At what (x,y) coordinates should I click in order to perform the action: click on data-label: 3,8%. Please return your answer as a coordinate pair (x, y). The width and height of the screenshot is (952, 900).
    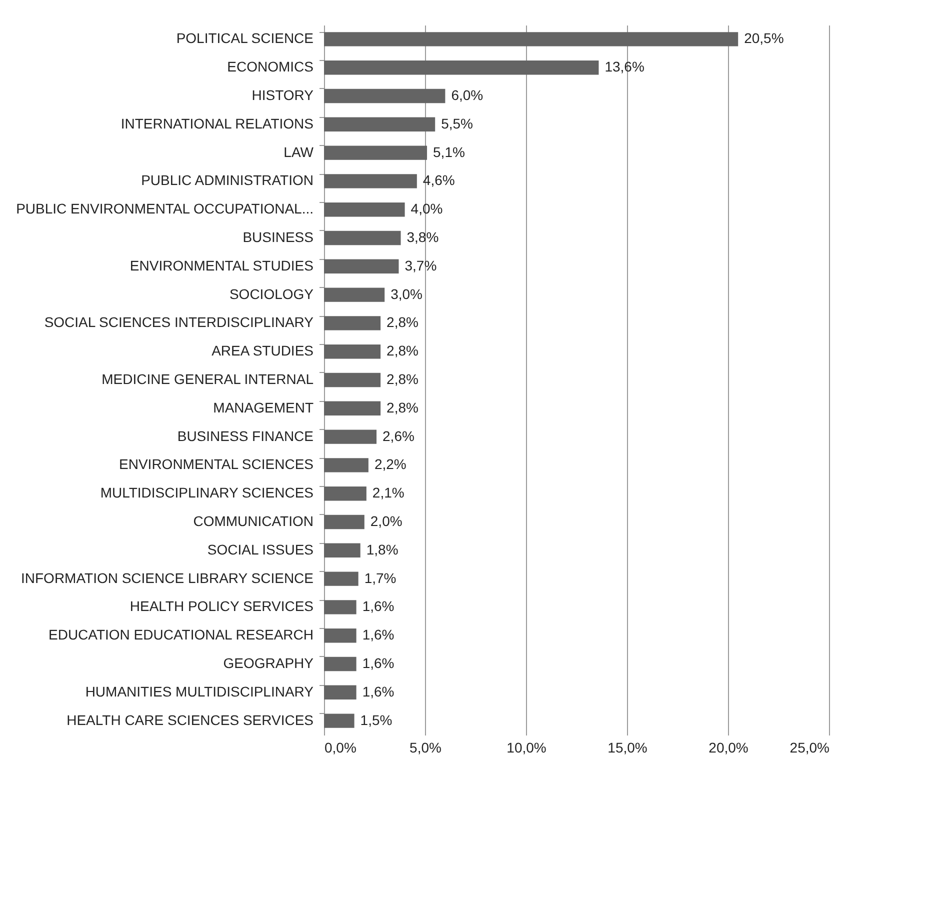
    Looking at the image, I should click on (422, 237).